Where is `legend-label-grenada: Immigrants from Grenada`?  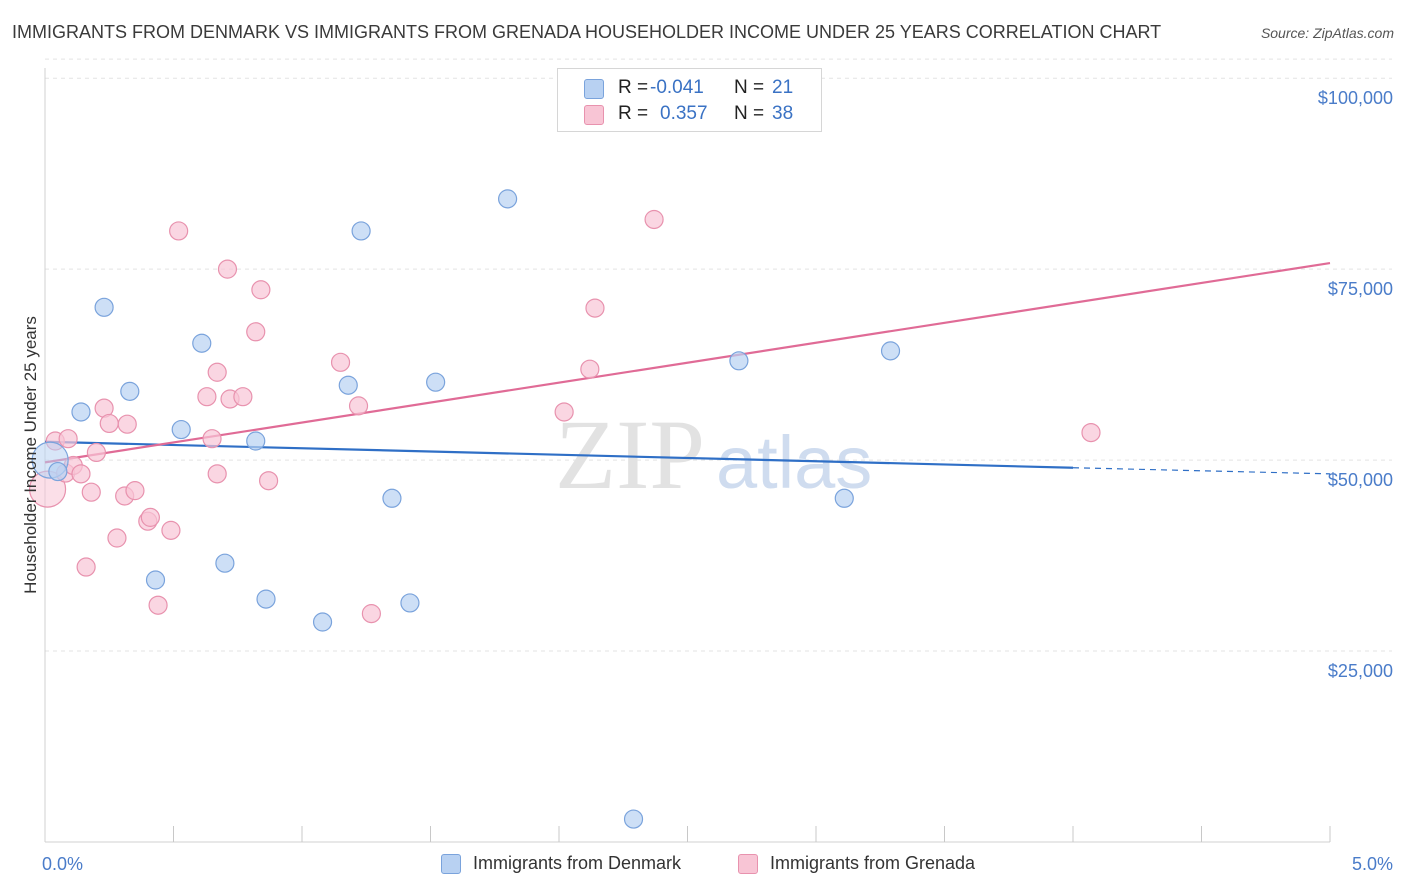
legend-label-grenada: Immigrants from Grenada is located at coordinates (873, 863).